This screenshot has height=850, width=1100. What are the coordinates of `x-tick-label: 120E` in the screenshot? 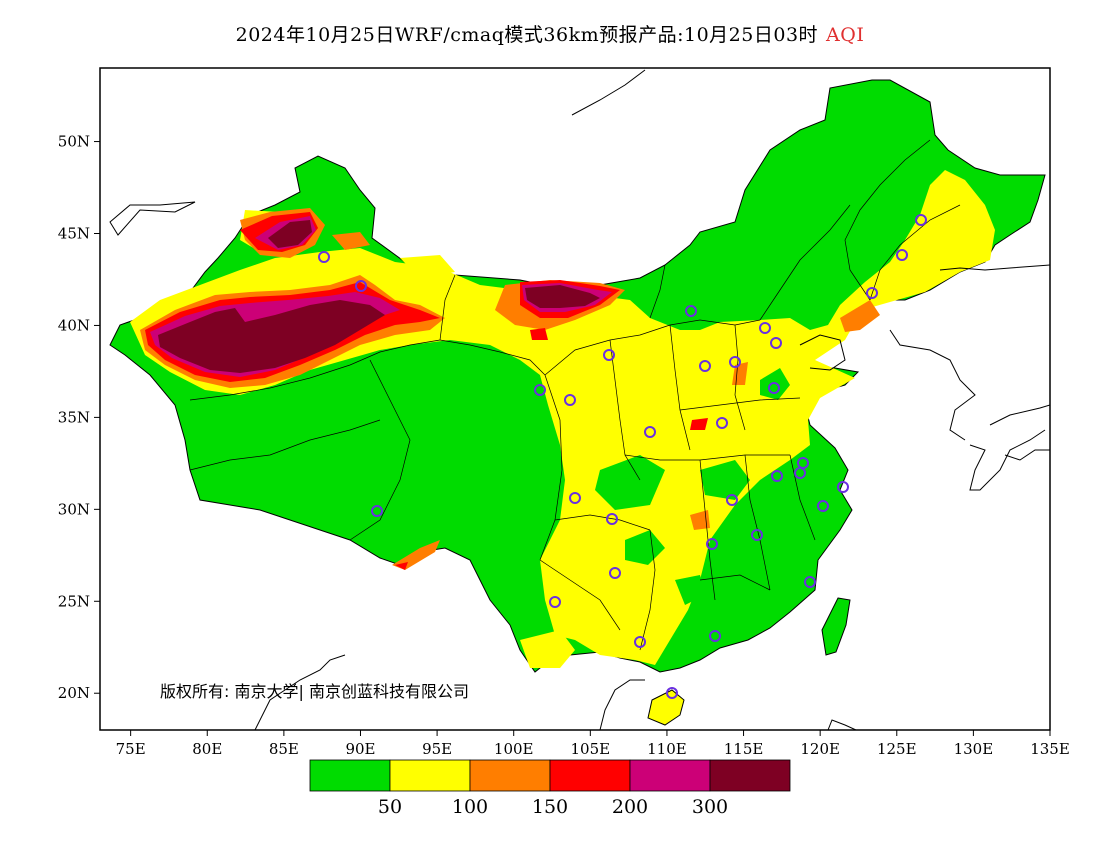 It's located at (820, 749).